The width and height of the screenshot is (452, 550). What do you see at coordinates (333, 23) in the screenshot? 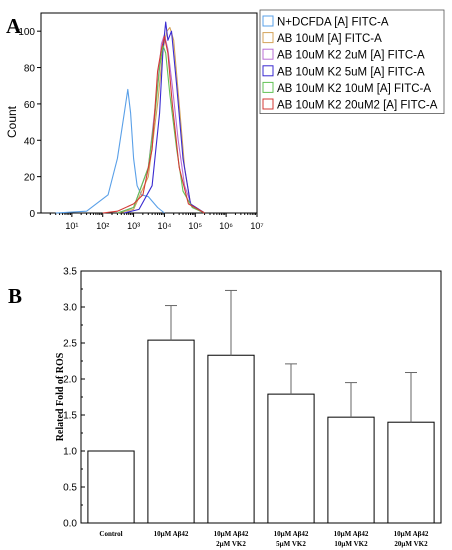
I see `legend-entry-1: N+DCFDA [A] FITC-A` at bounding box center [333, 23].